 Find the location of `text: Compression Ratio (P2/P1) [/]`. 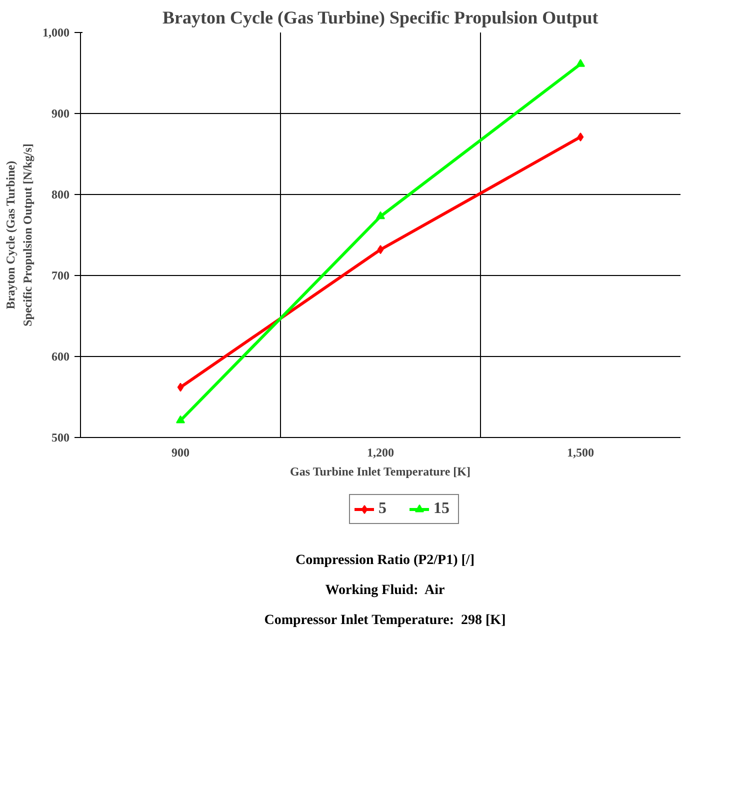

text: Compression Ratio (P2/P1) [/] is located at coordinates (385, 561).